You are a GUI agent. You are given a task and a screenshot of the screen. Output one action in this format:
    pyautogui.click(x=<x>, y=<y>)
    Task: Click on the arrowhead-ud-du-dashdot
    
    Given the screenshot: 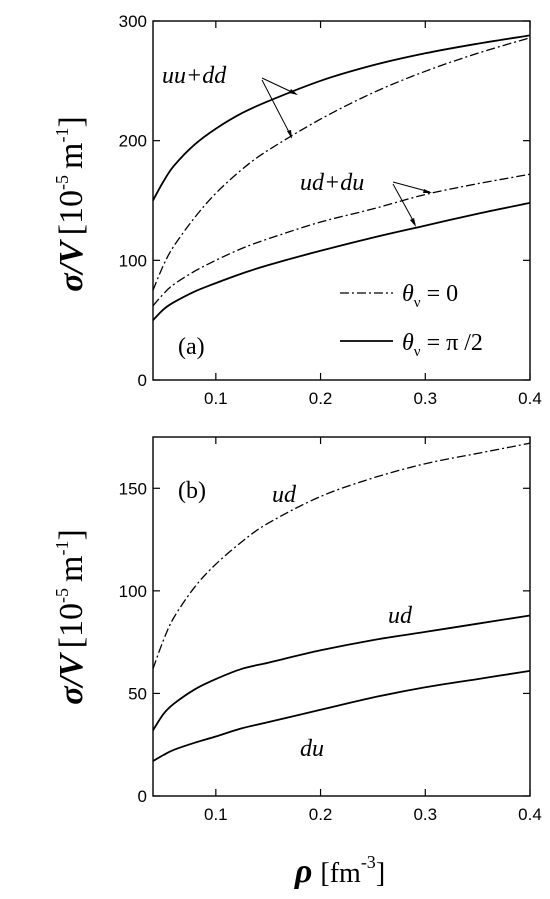 What is the action you would take?
    pyautogui.click(x=427, y=191)
    